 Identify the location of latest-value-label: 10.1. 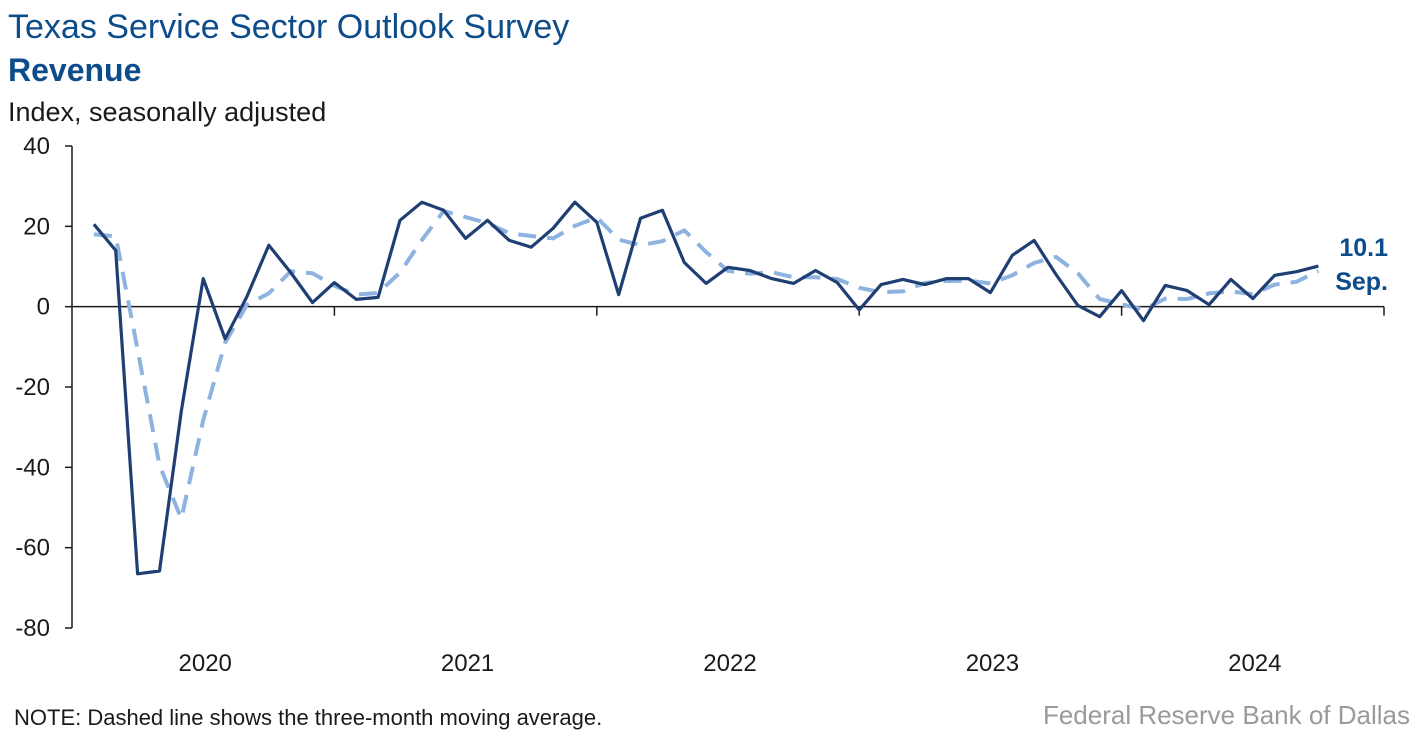
(1363, 248).